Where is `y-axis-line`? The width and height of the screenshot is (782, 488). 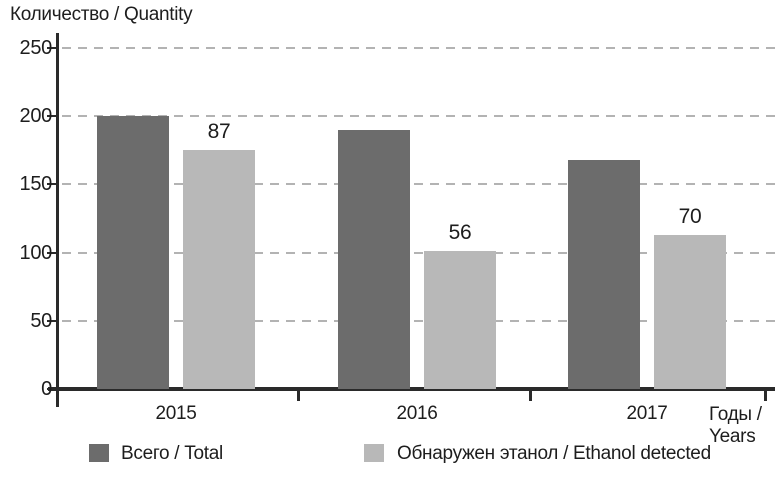 y-axis-line is located at coordinates (57, 220).